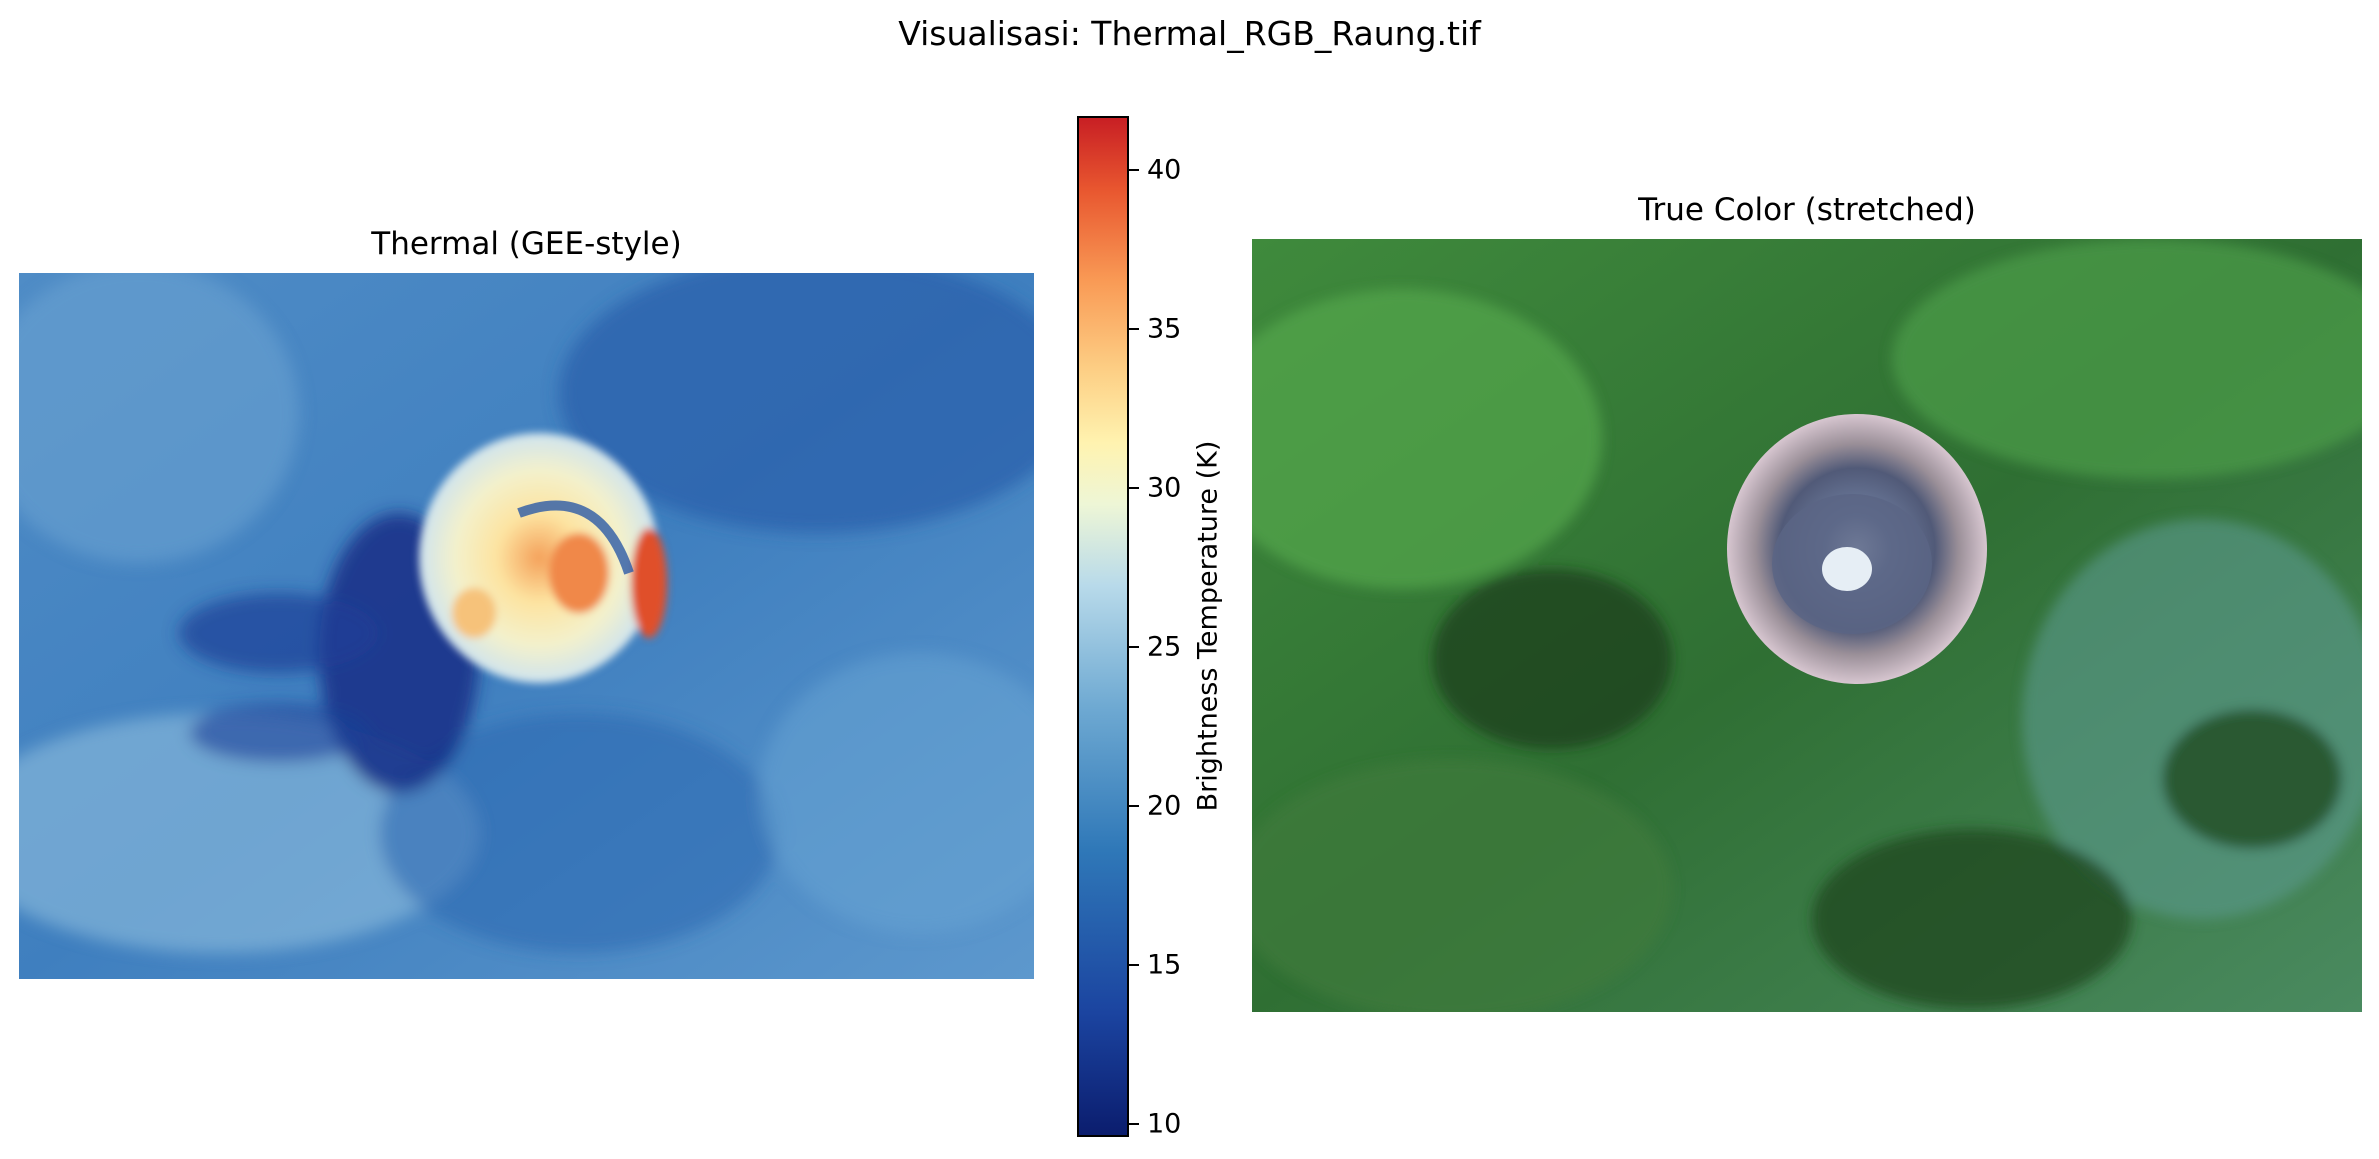 Image resolution: width=2379 pixels, height=1159 pixels. What do you see at coordinates (1164, 488) in the screenshot?
I see `colorbar-tick-label: 30` at bounding box center [1164, 488].